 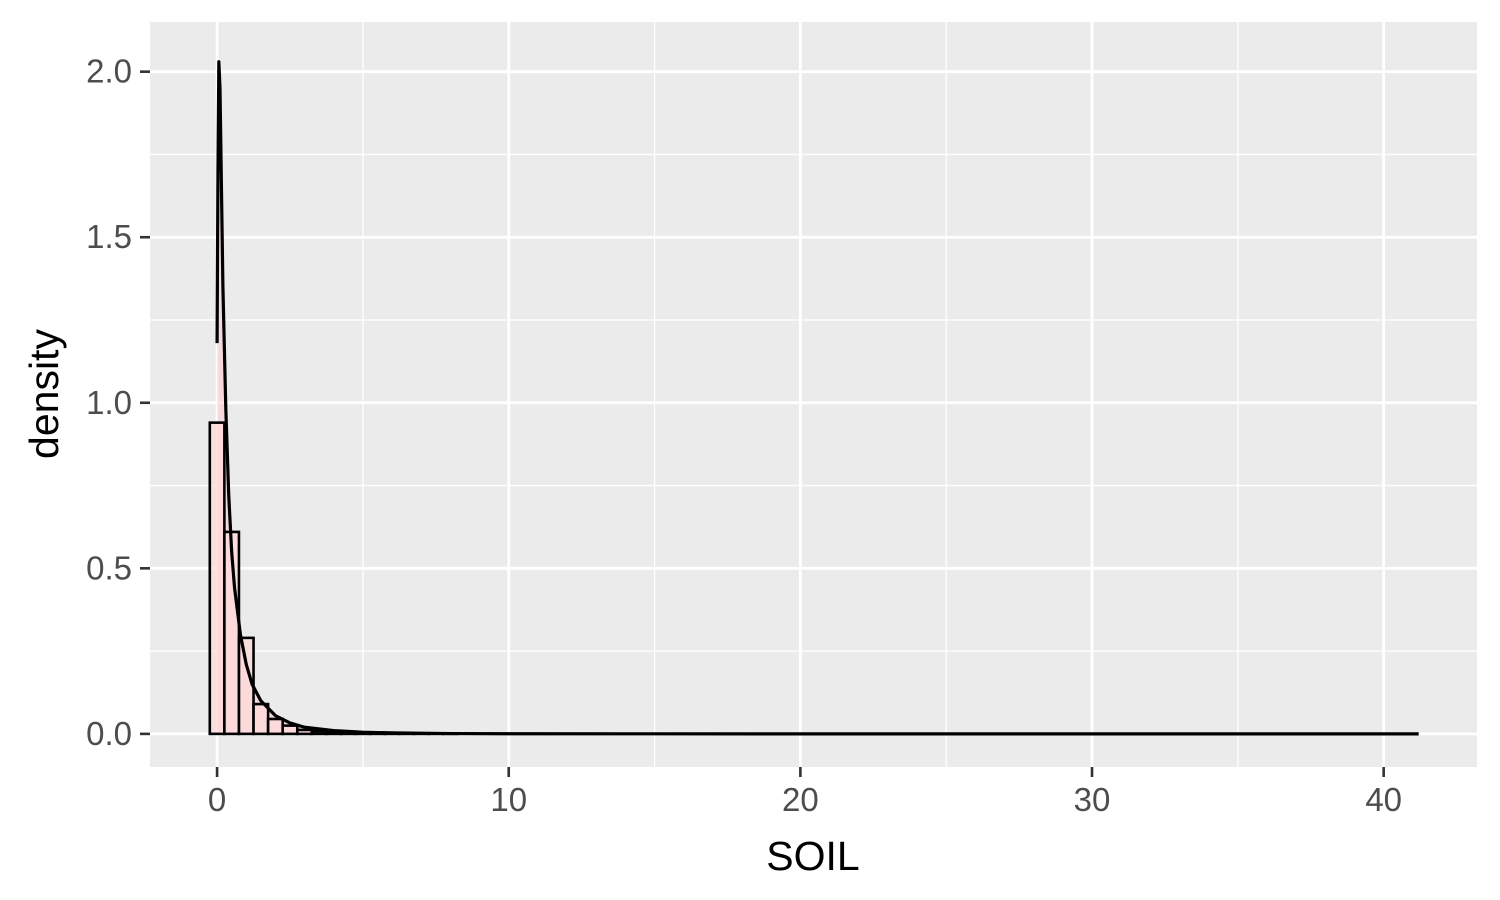 What do you see at coordinates (44, 394) in the screenshot?
I see `y-axis-title: density` at bounding box center [44, 394].